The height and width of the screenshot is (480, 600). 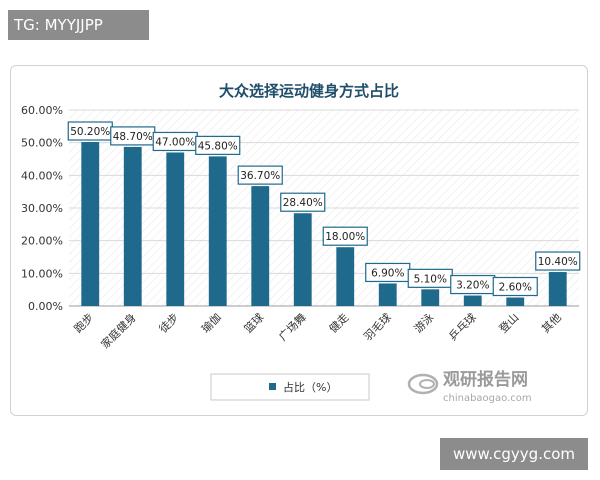 What do you see at coordinates (292, 326) in the screenshot?
I see `x-tick-label: 广场舞` at bounding box center [292, 326].